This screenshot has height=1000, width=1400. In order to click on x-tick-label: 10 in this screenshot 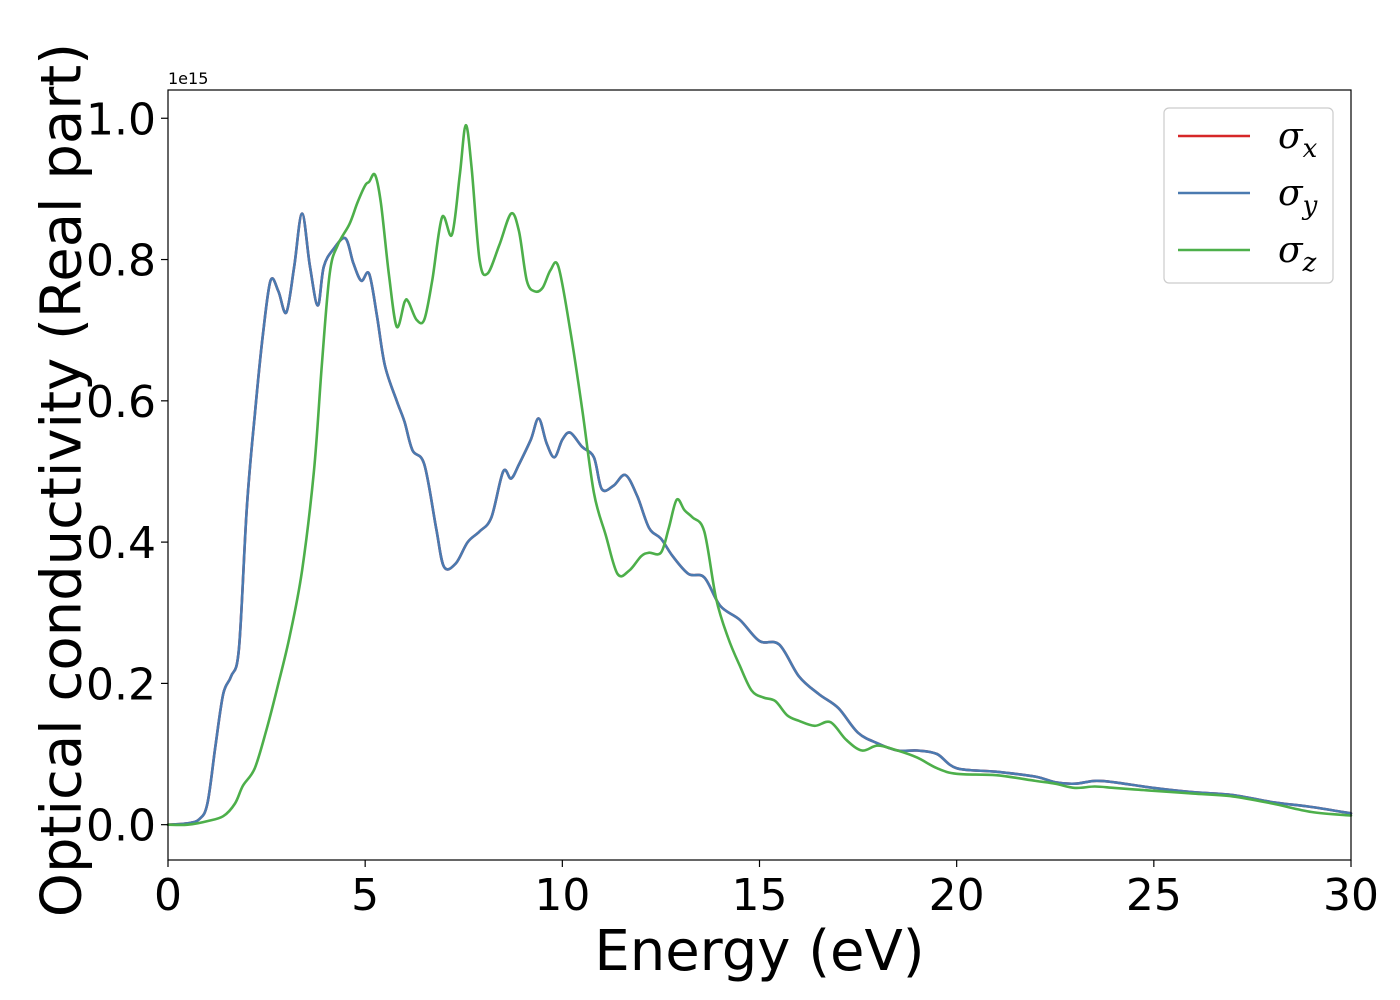, I will do `click(562, 895)`.